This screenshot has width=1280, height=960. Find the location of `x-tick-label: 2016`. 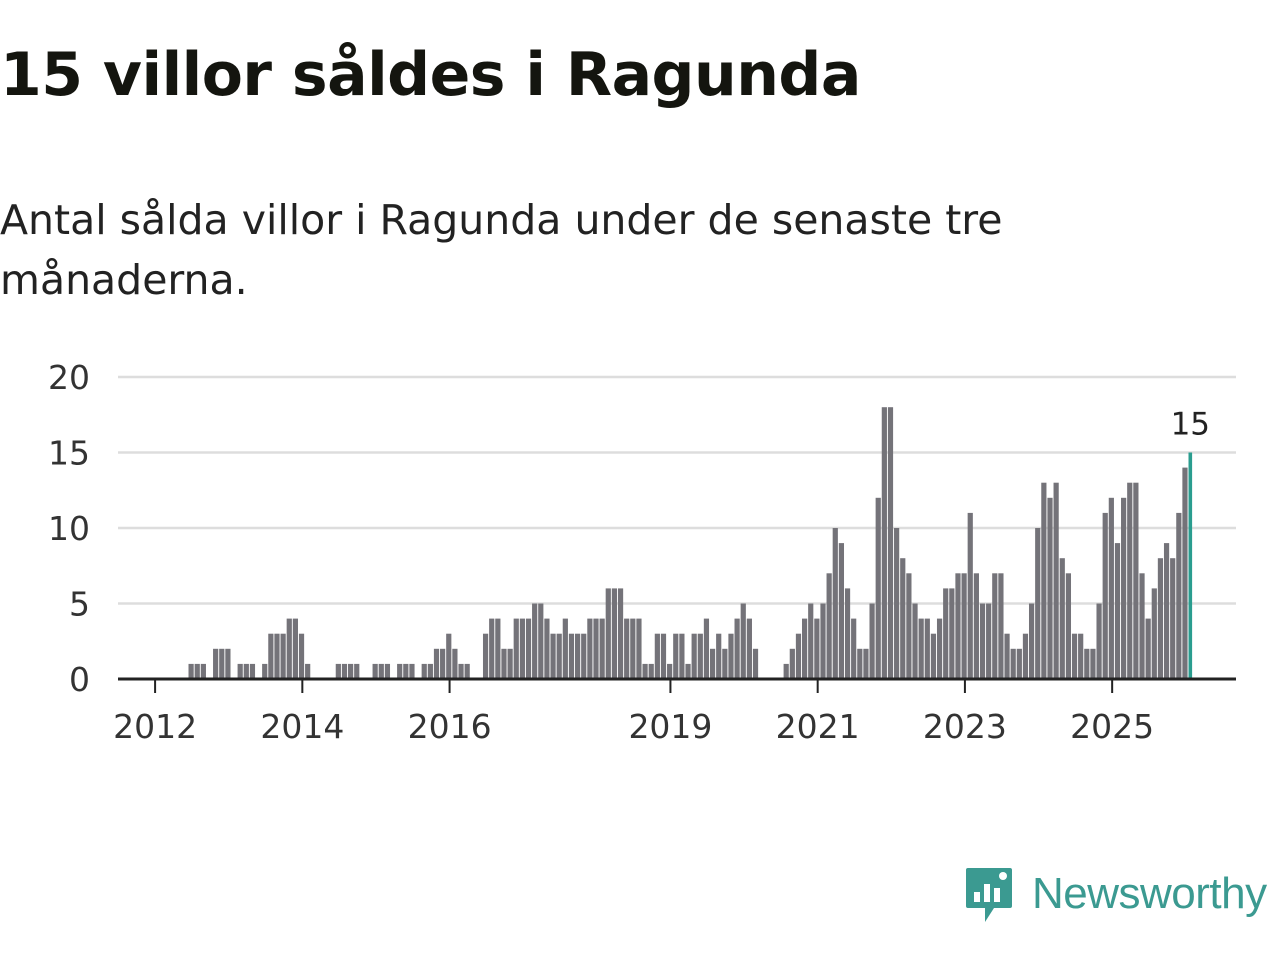

x-tick-label: 2016 is located at coordinates (450, 726).